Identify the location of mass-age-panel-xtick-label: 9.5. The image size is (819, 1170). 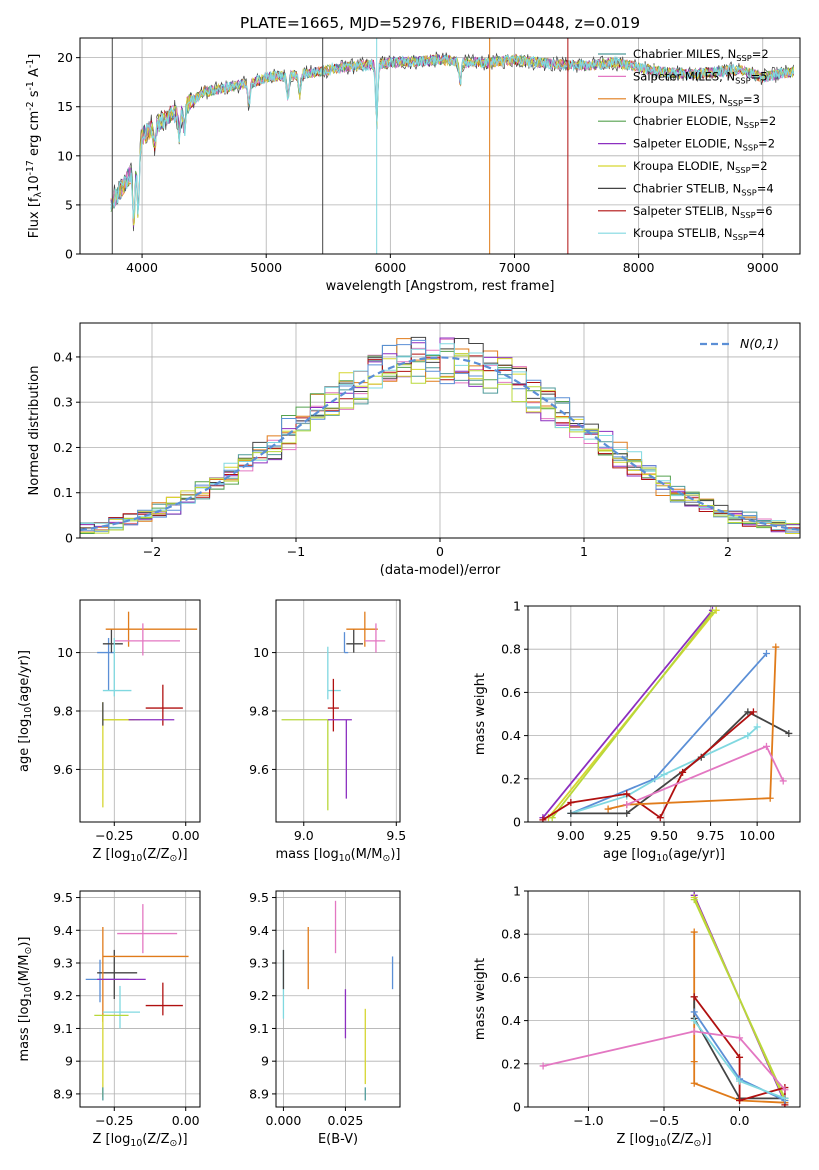
(396, 835).